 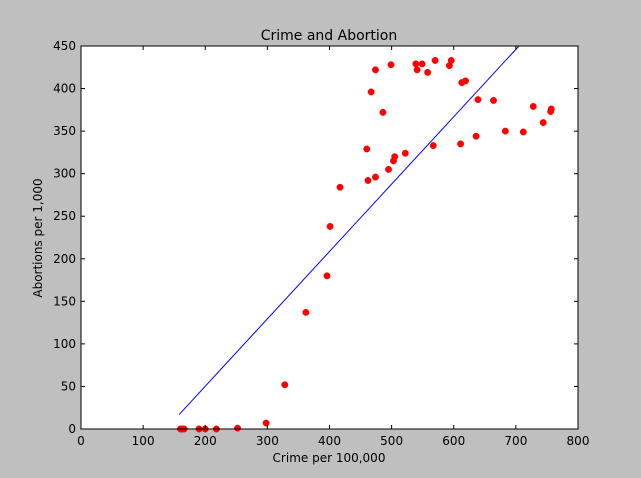 I want to click on y-tick-label: 100, so click(x=64, y=344).